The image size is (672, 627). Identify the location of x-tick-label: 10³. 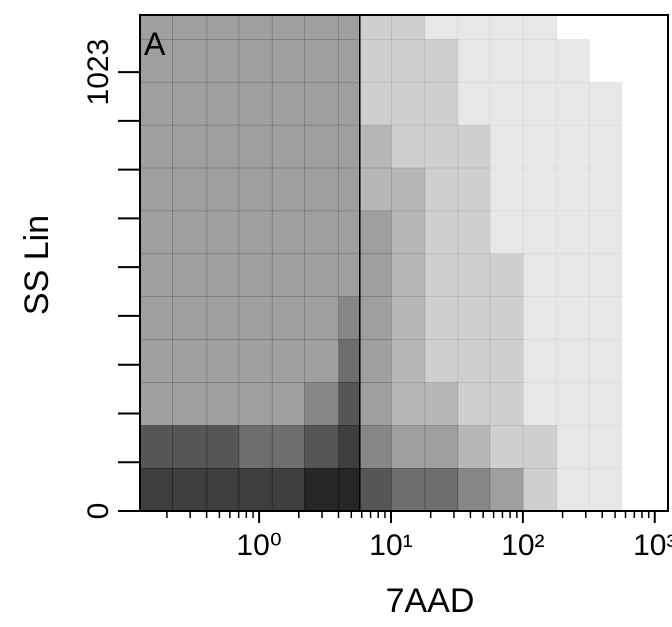
(652, 545).